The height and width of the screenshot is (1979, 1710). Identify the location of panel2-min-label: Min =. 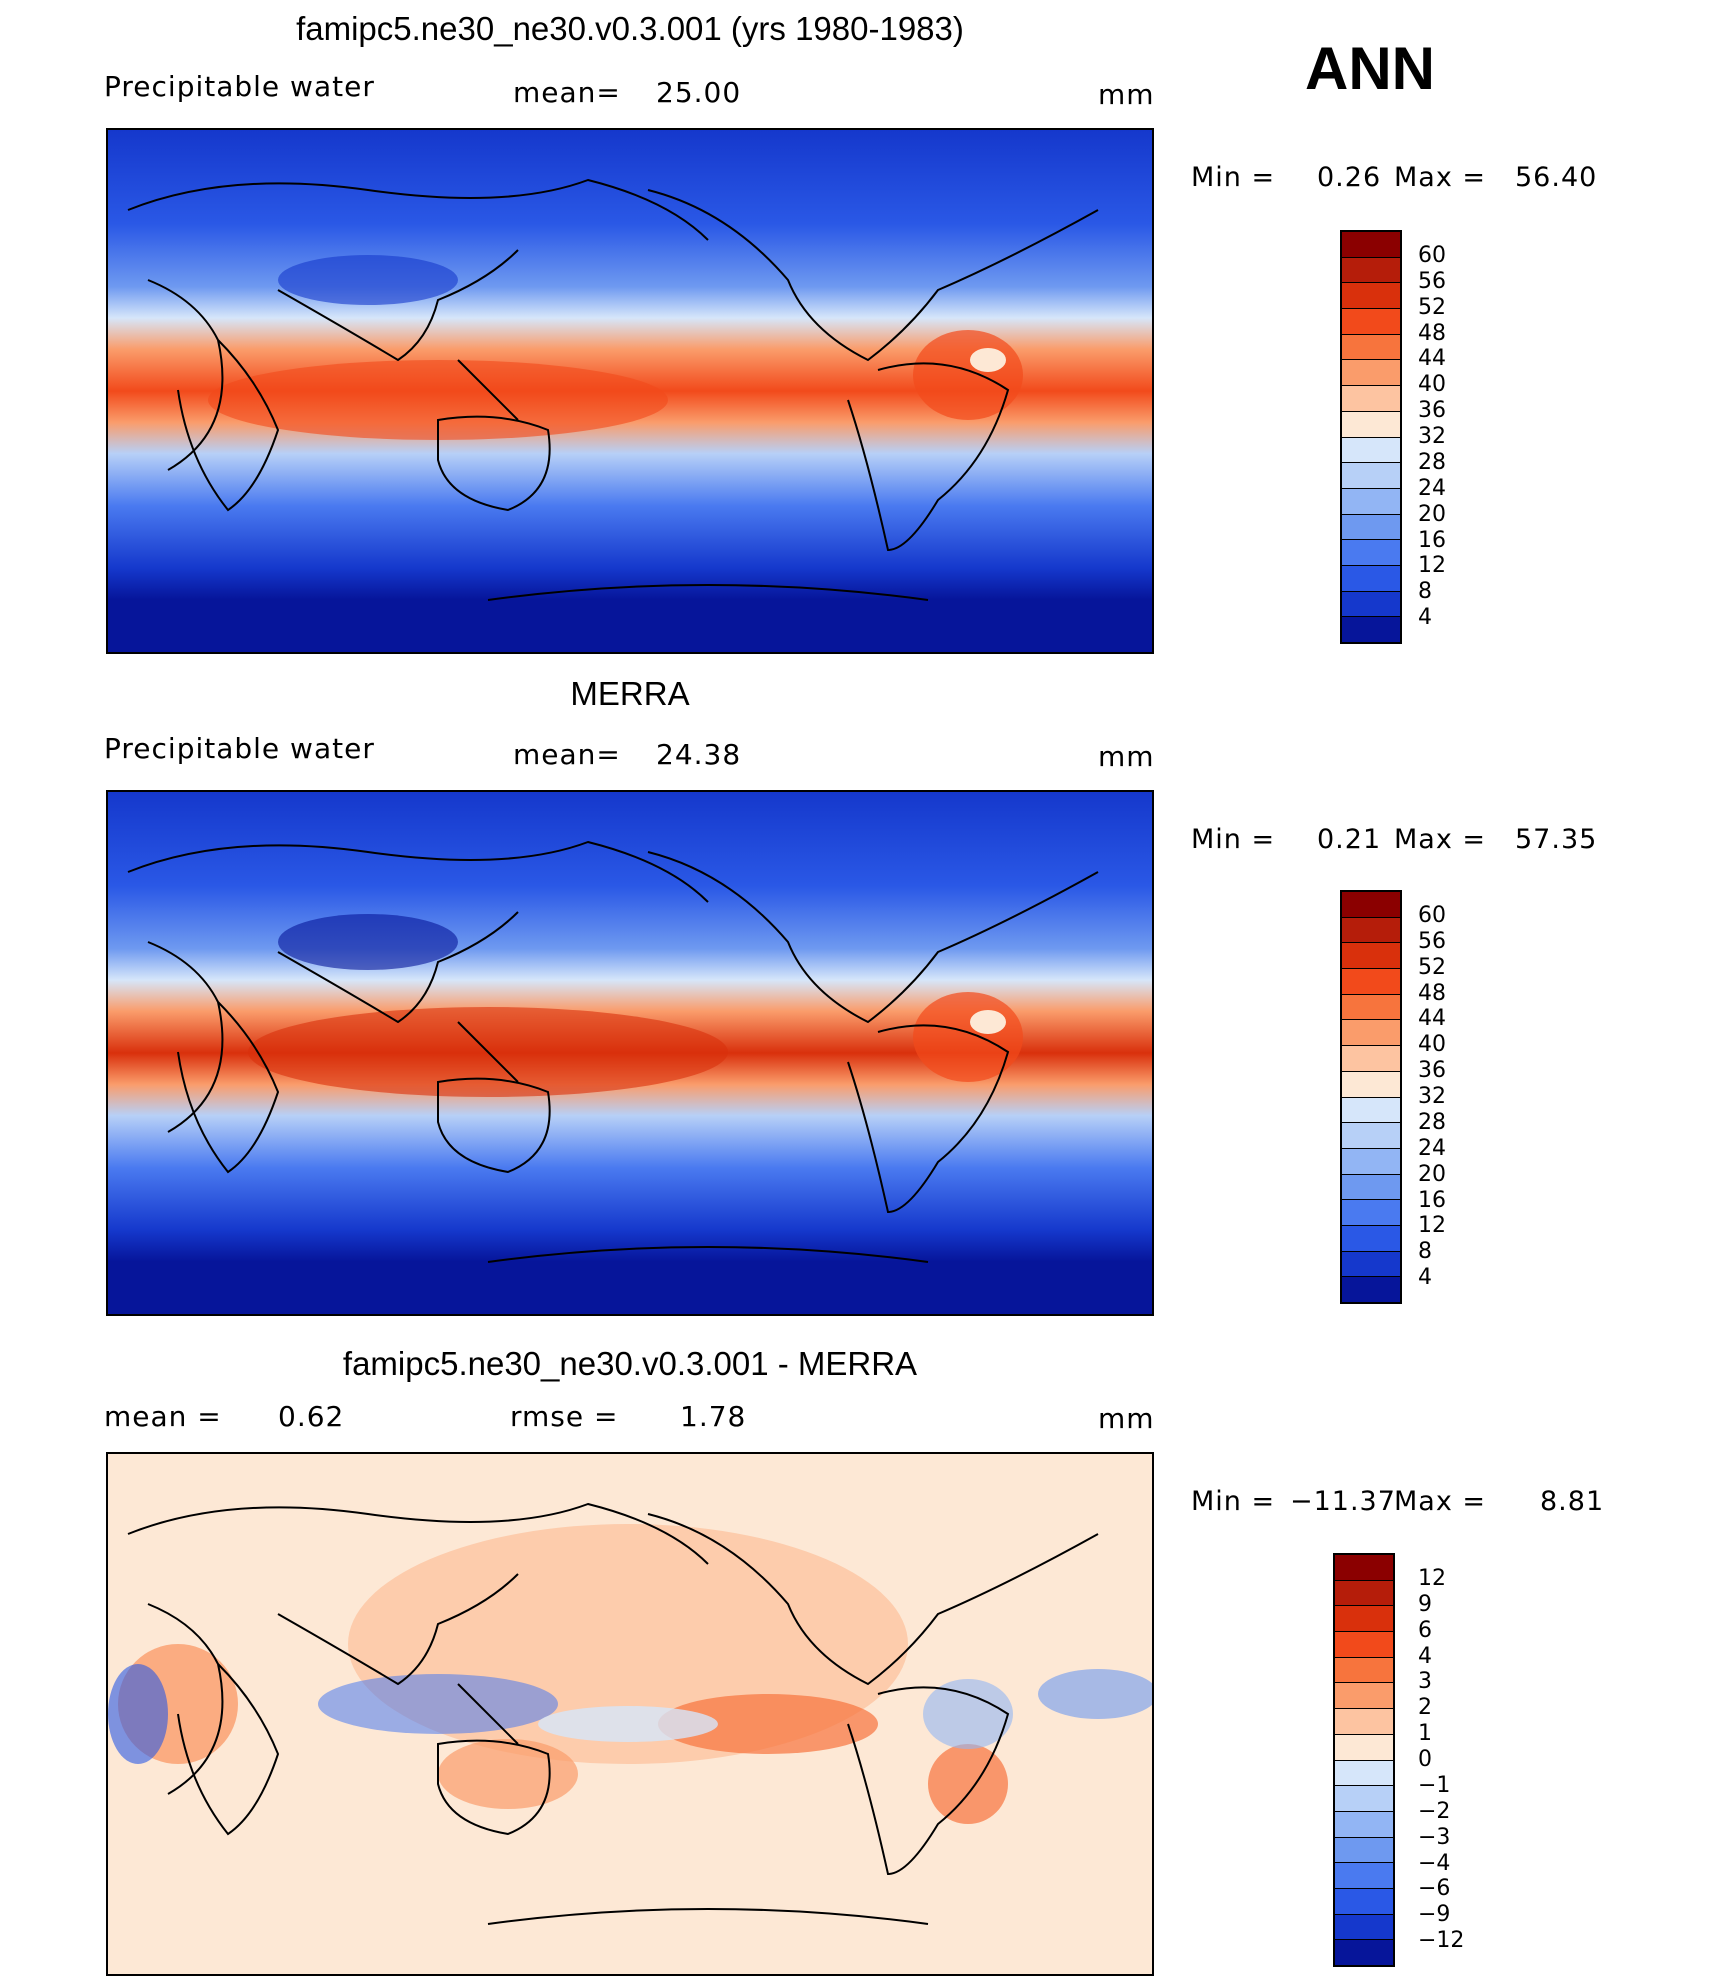
(1233, 839).